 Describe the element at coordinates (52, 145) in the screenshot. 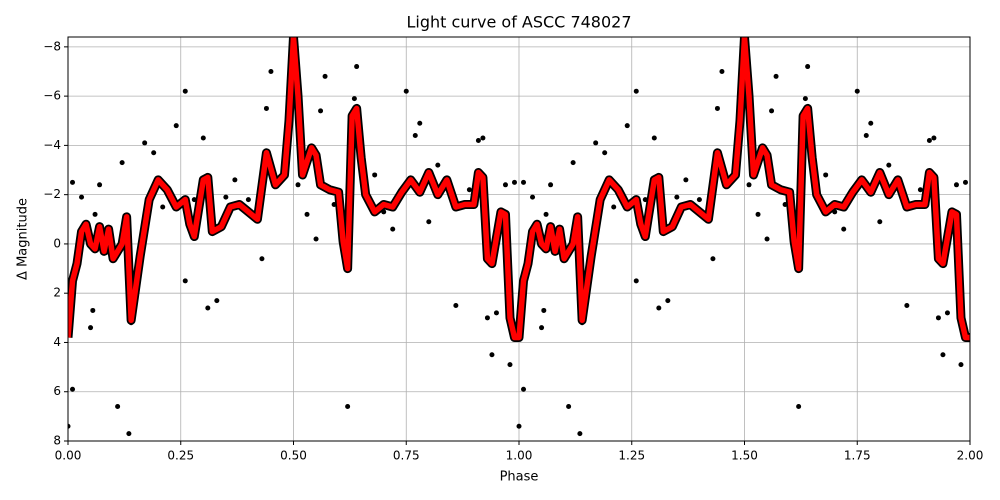

I see `y-tick-label: −4` at that location.